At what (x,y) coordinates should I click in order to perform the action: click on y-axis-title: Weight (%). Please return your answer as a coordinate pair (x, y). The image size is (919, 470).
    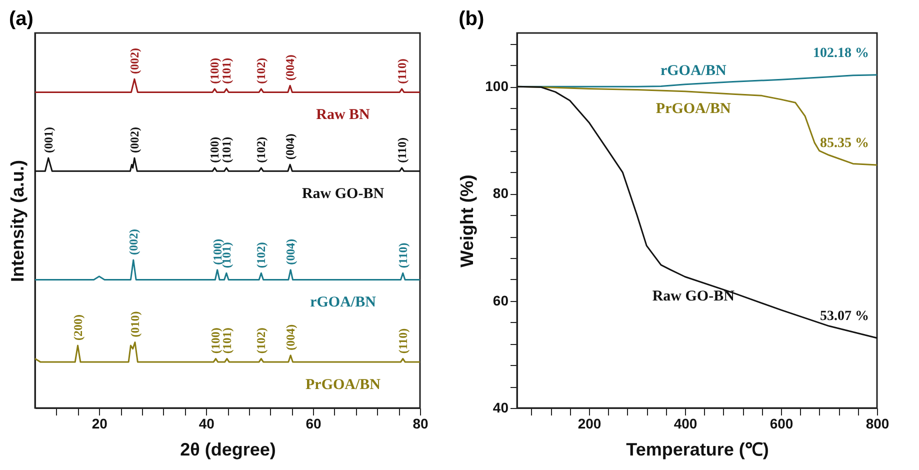
    Looking at the image, I should click on (467, 221).